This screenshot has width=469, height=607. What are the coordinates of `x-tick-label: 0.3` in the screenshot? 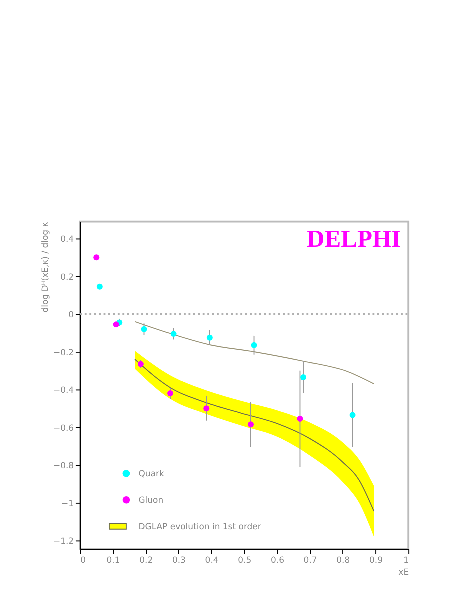 It's located at (179, 561).